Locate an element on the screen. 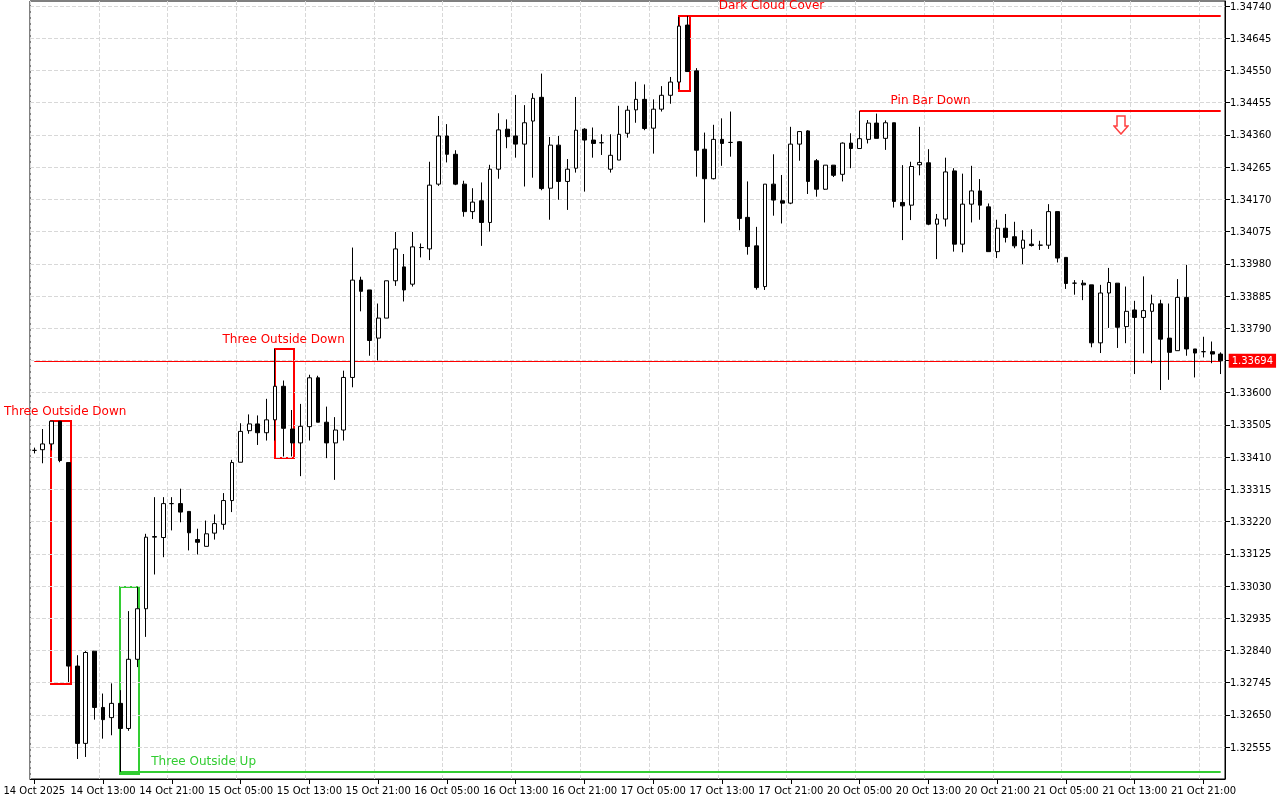  y-tick-label: 1.33790 is located at coordinates (1251, 328).